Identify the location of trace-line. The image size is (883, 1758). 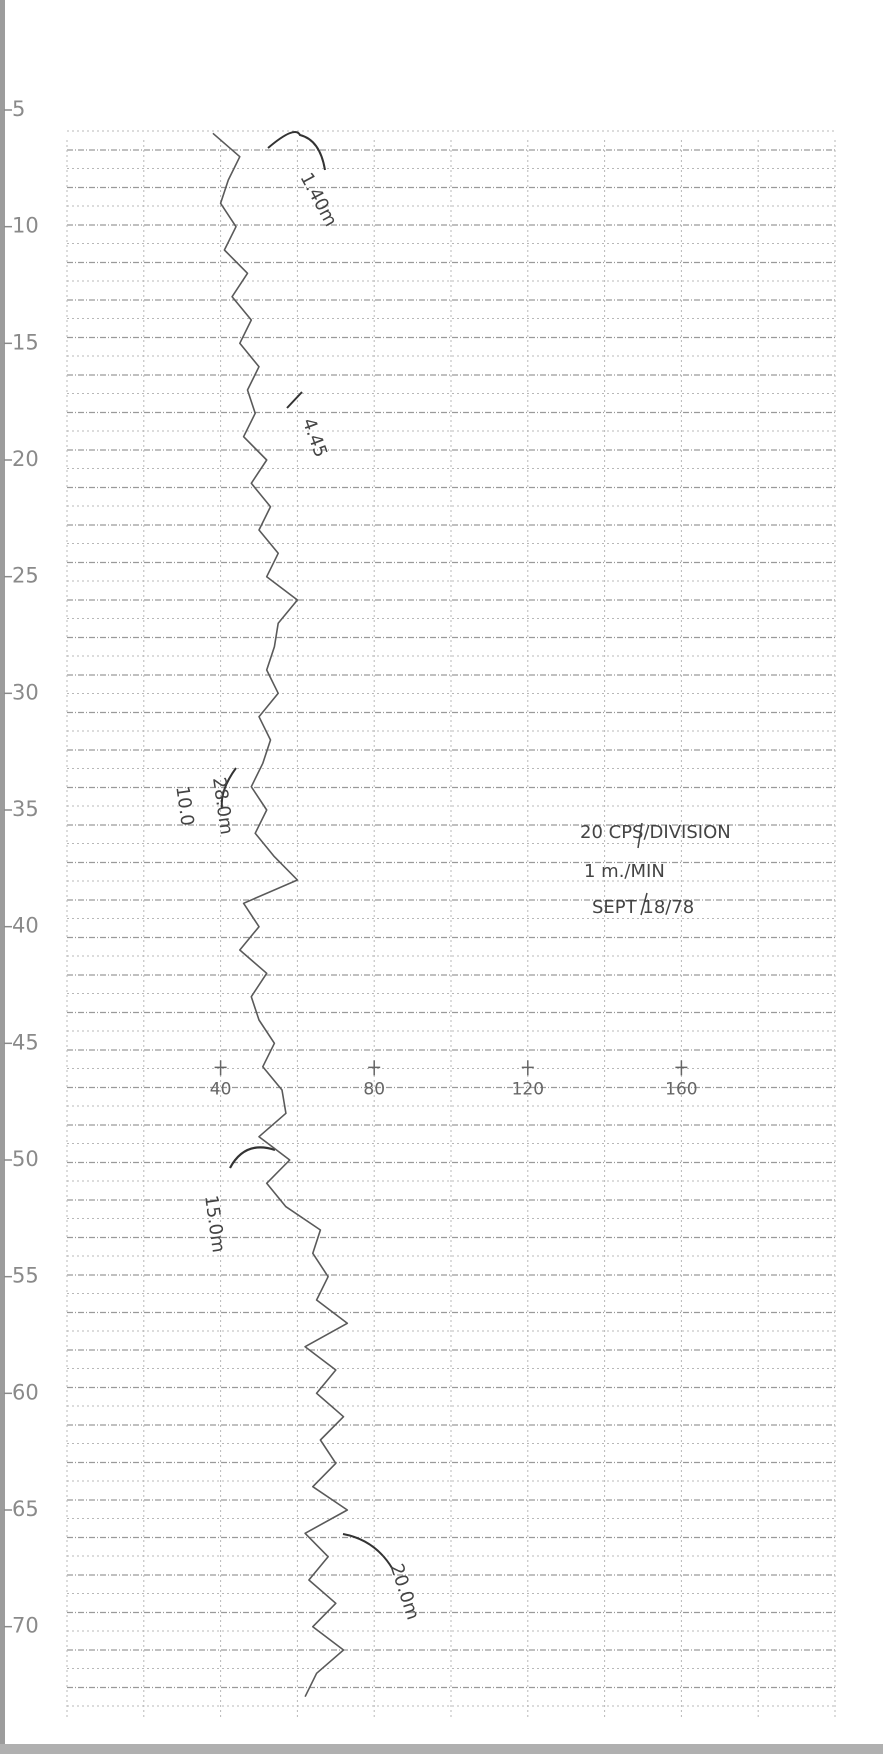
(280, 915).